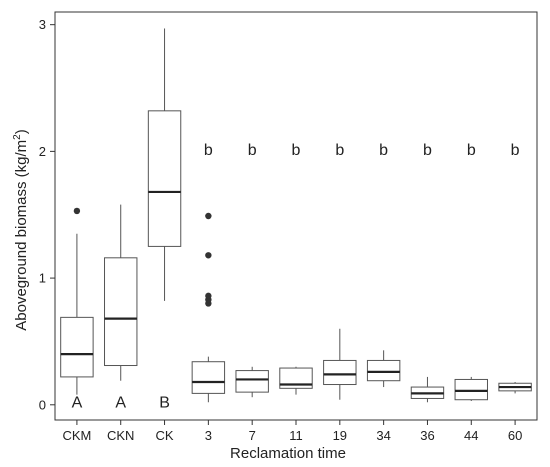  What do you see at coordinates (383, 435) in the screenshot?
I see `x-tick-label: 34` at bounding box center [383, 435].